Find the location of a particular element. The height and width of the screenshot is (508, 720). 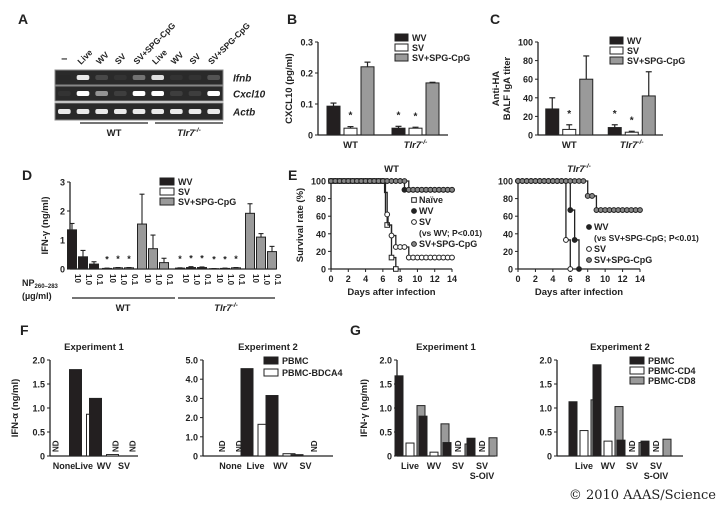

x-category-label: WV is located at coordinates (104, 466).